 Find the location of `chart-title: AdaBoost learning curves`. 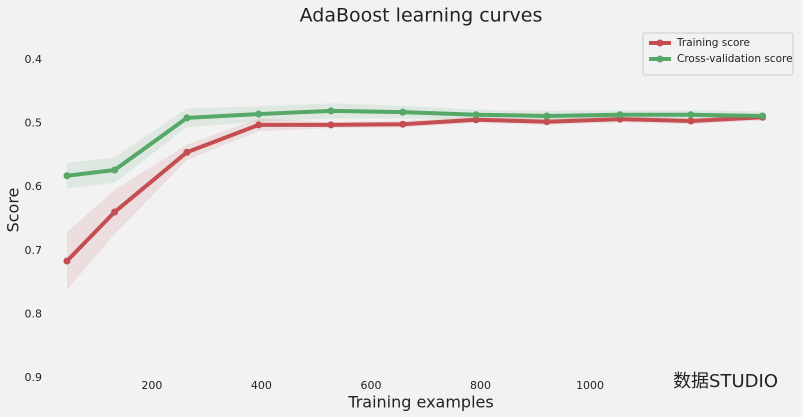

chart-title: AdaBoost learning curves is located at coordinates (421, 16).